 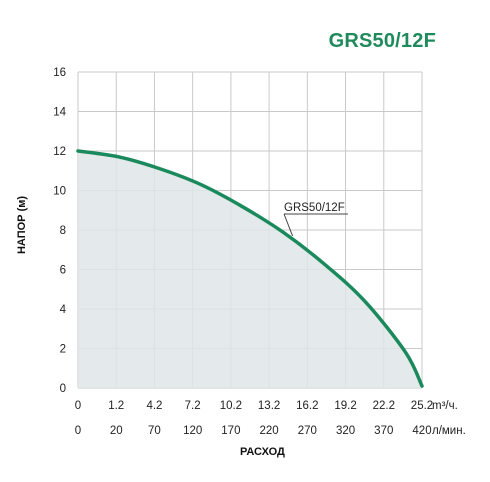 I want to click on x-unit-secondary: л/мин., so click(x=449, y=431).